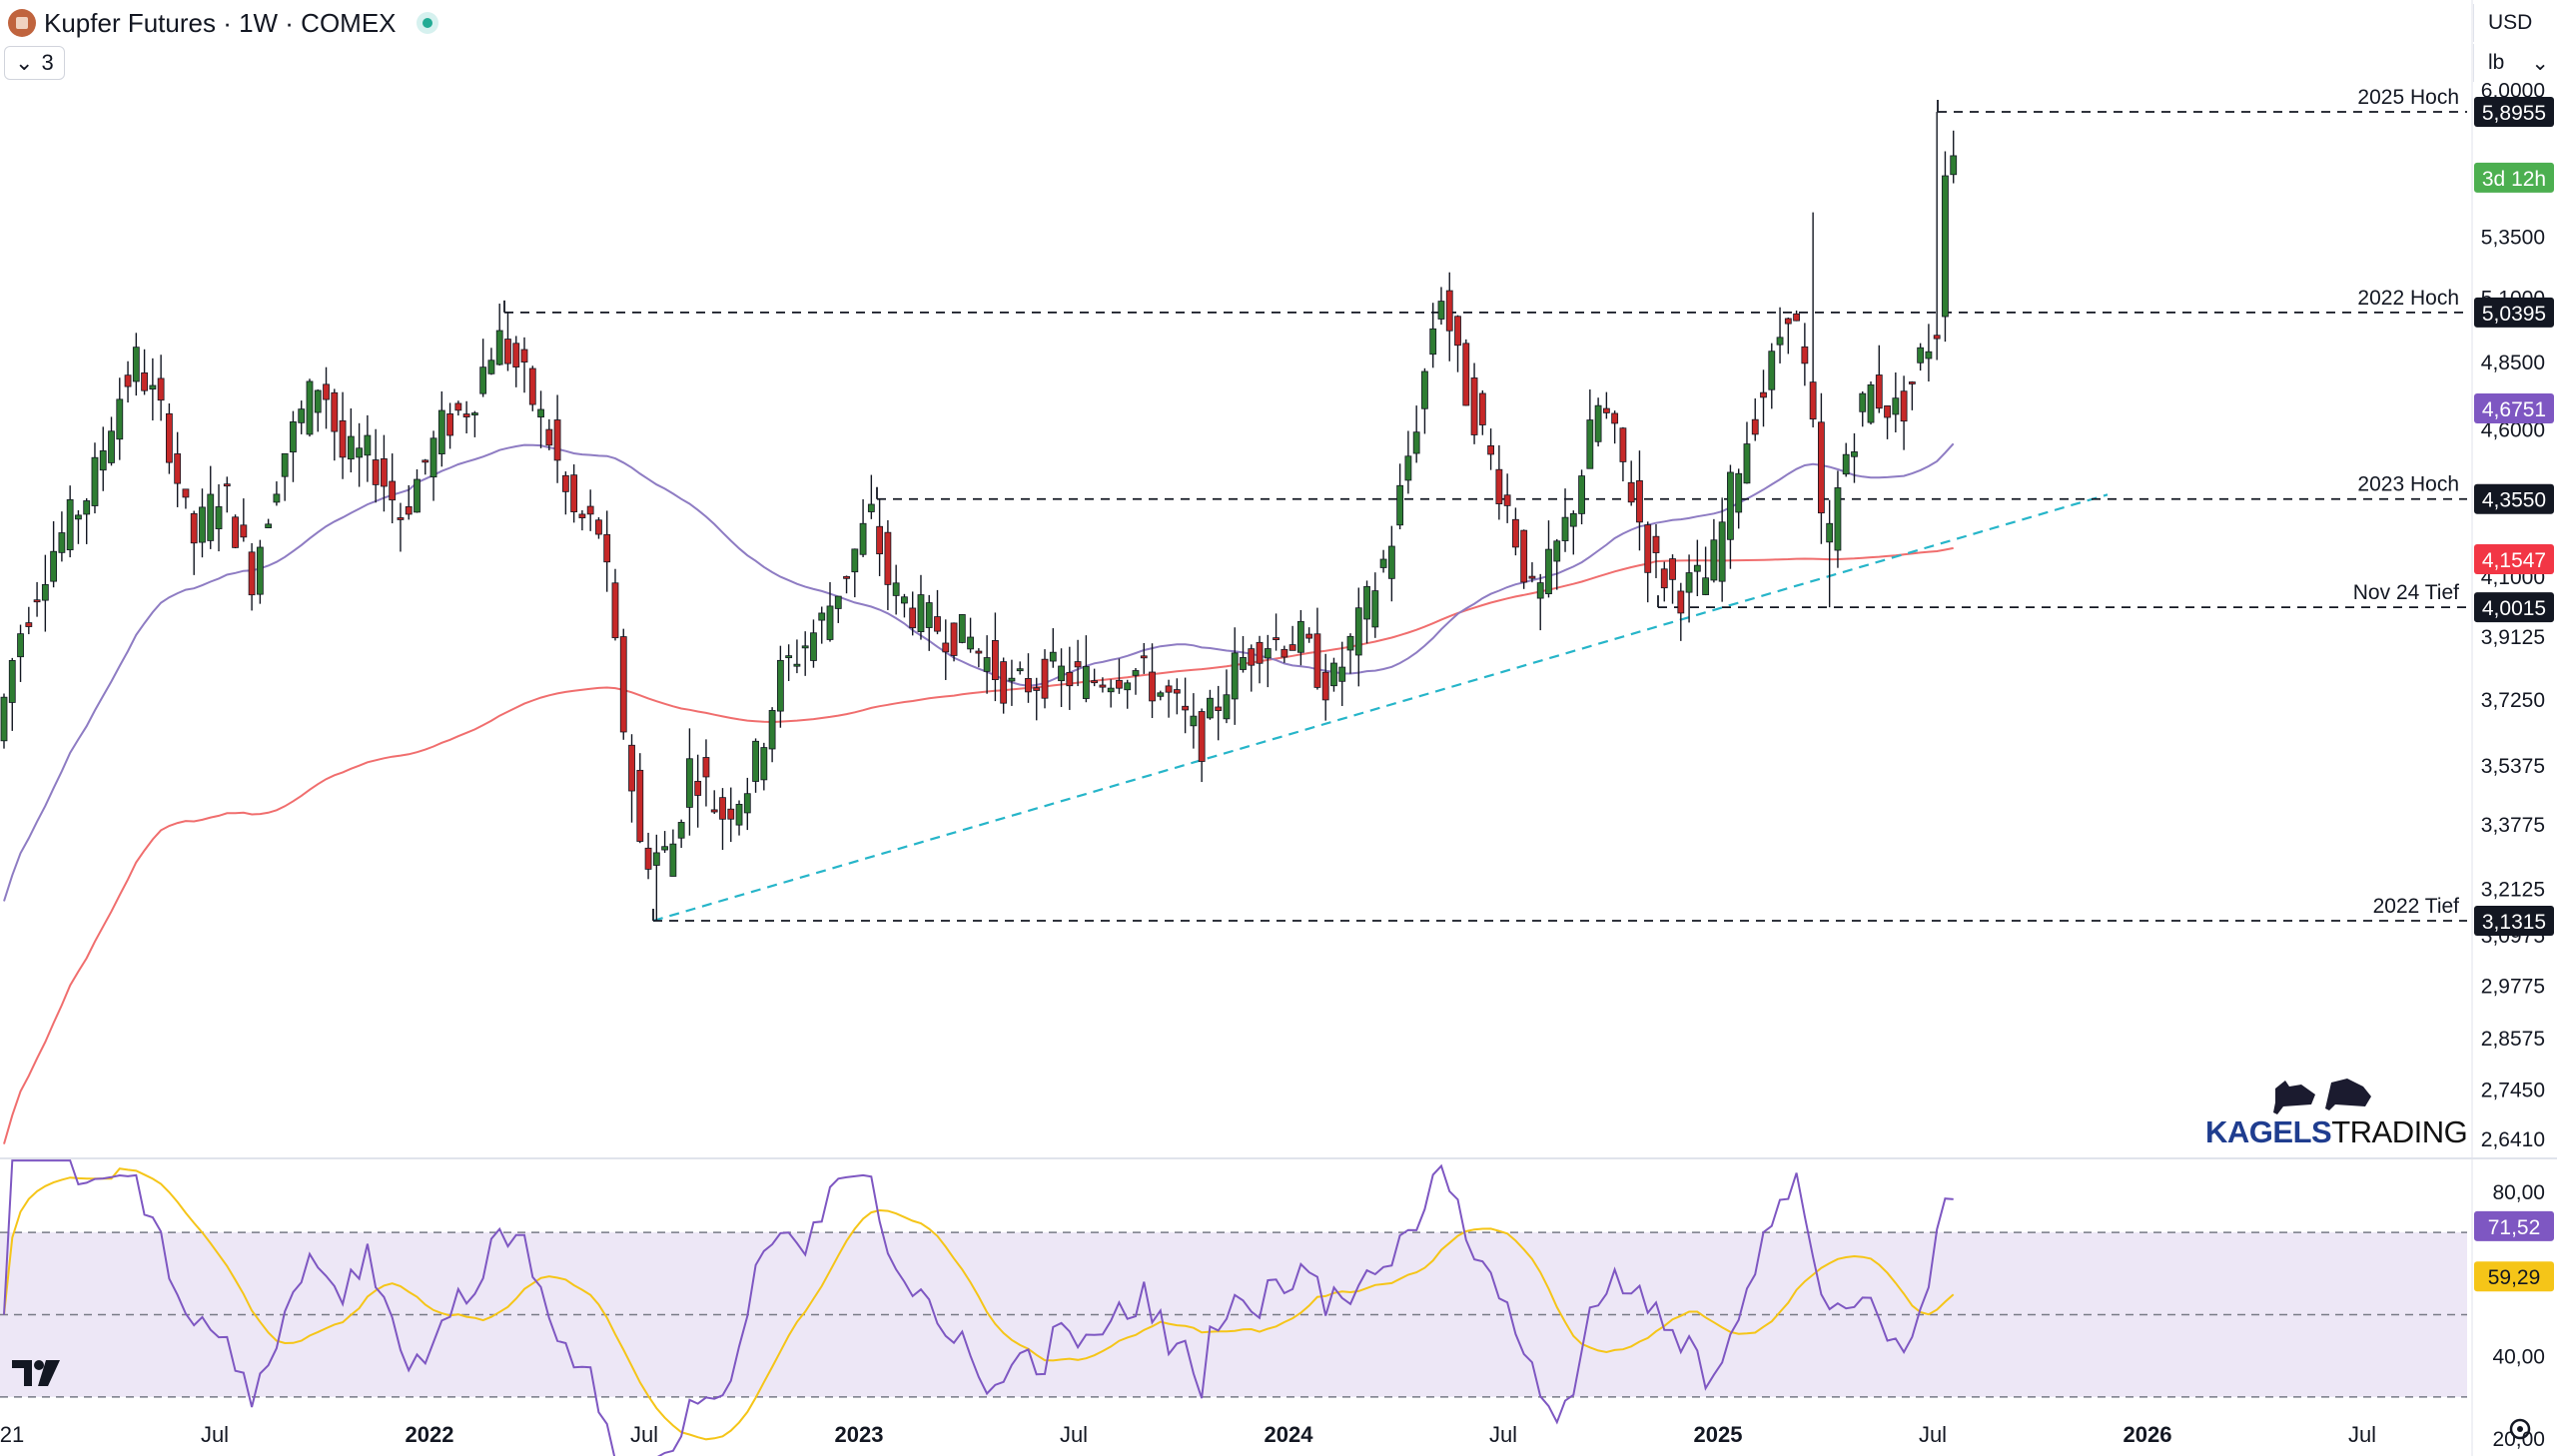  What do you see at coordinates (2514, 407) in the screenshot?
I see `price-badge` at bounding box center [2514, 407].